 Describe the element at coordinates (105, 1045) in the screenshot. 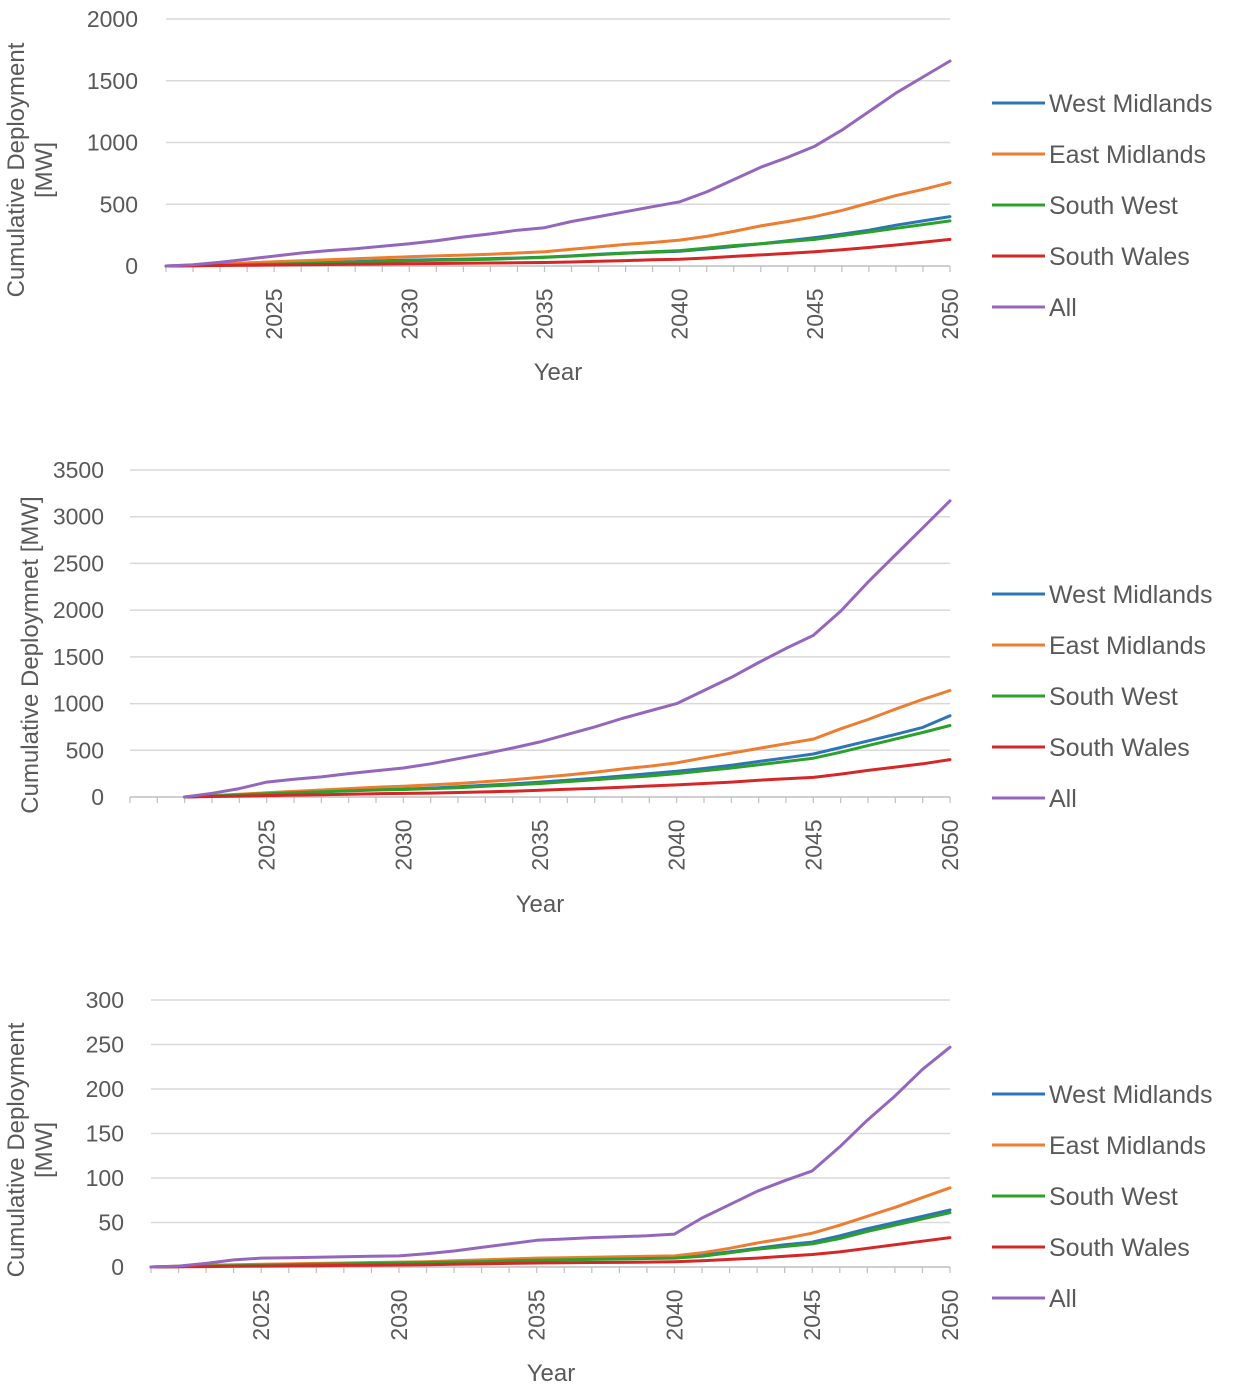

I see `y-tick-label: 250` at that location.